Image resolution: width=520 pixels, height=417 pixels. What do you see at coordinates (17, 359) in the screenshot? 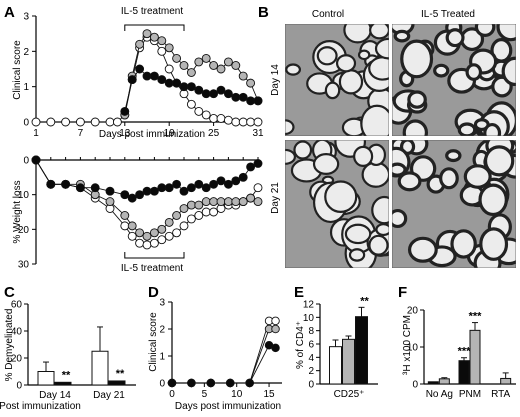
I see `y-tick-label: 20` at bounding box center [17, 359].